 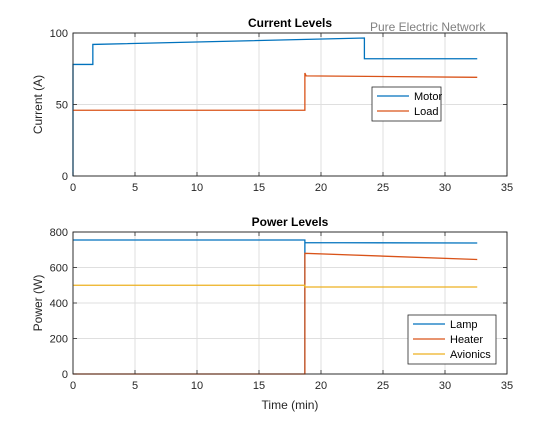 I want to click on legend: Lamp Heater Avionics, so click(x=452, y=339).